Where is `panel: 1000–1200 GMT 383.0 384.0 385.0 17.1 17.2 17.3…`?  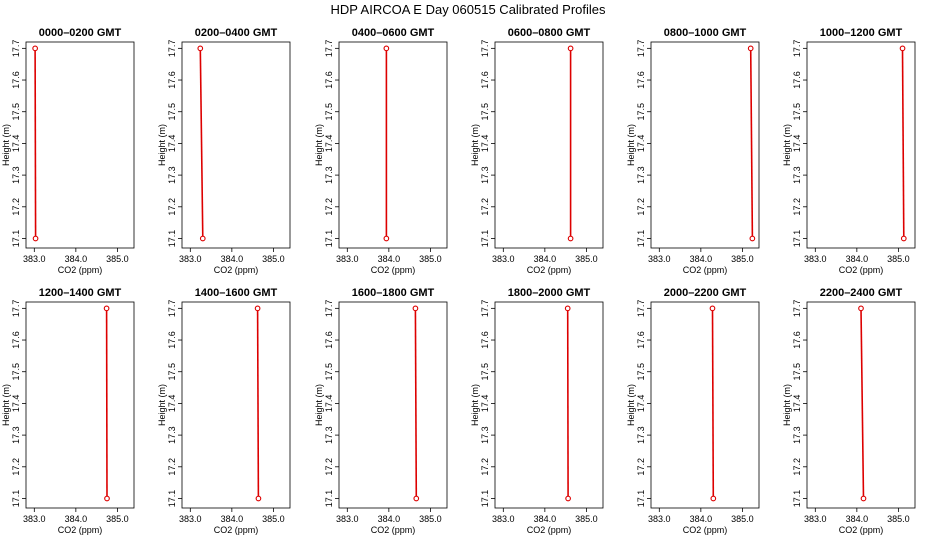 panel: 1000–1200 GMT 383.0 384.0 385.0 17.1 17.2 17.3… is located at coordinates (849, 151).